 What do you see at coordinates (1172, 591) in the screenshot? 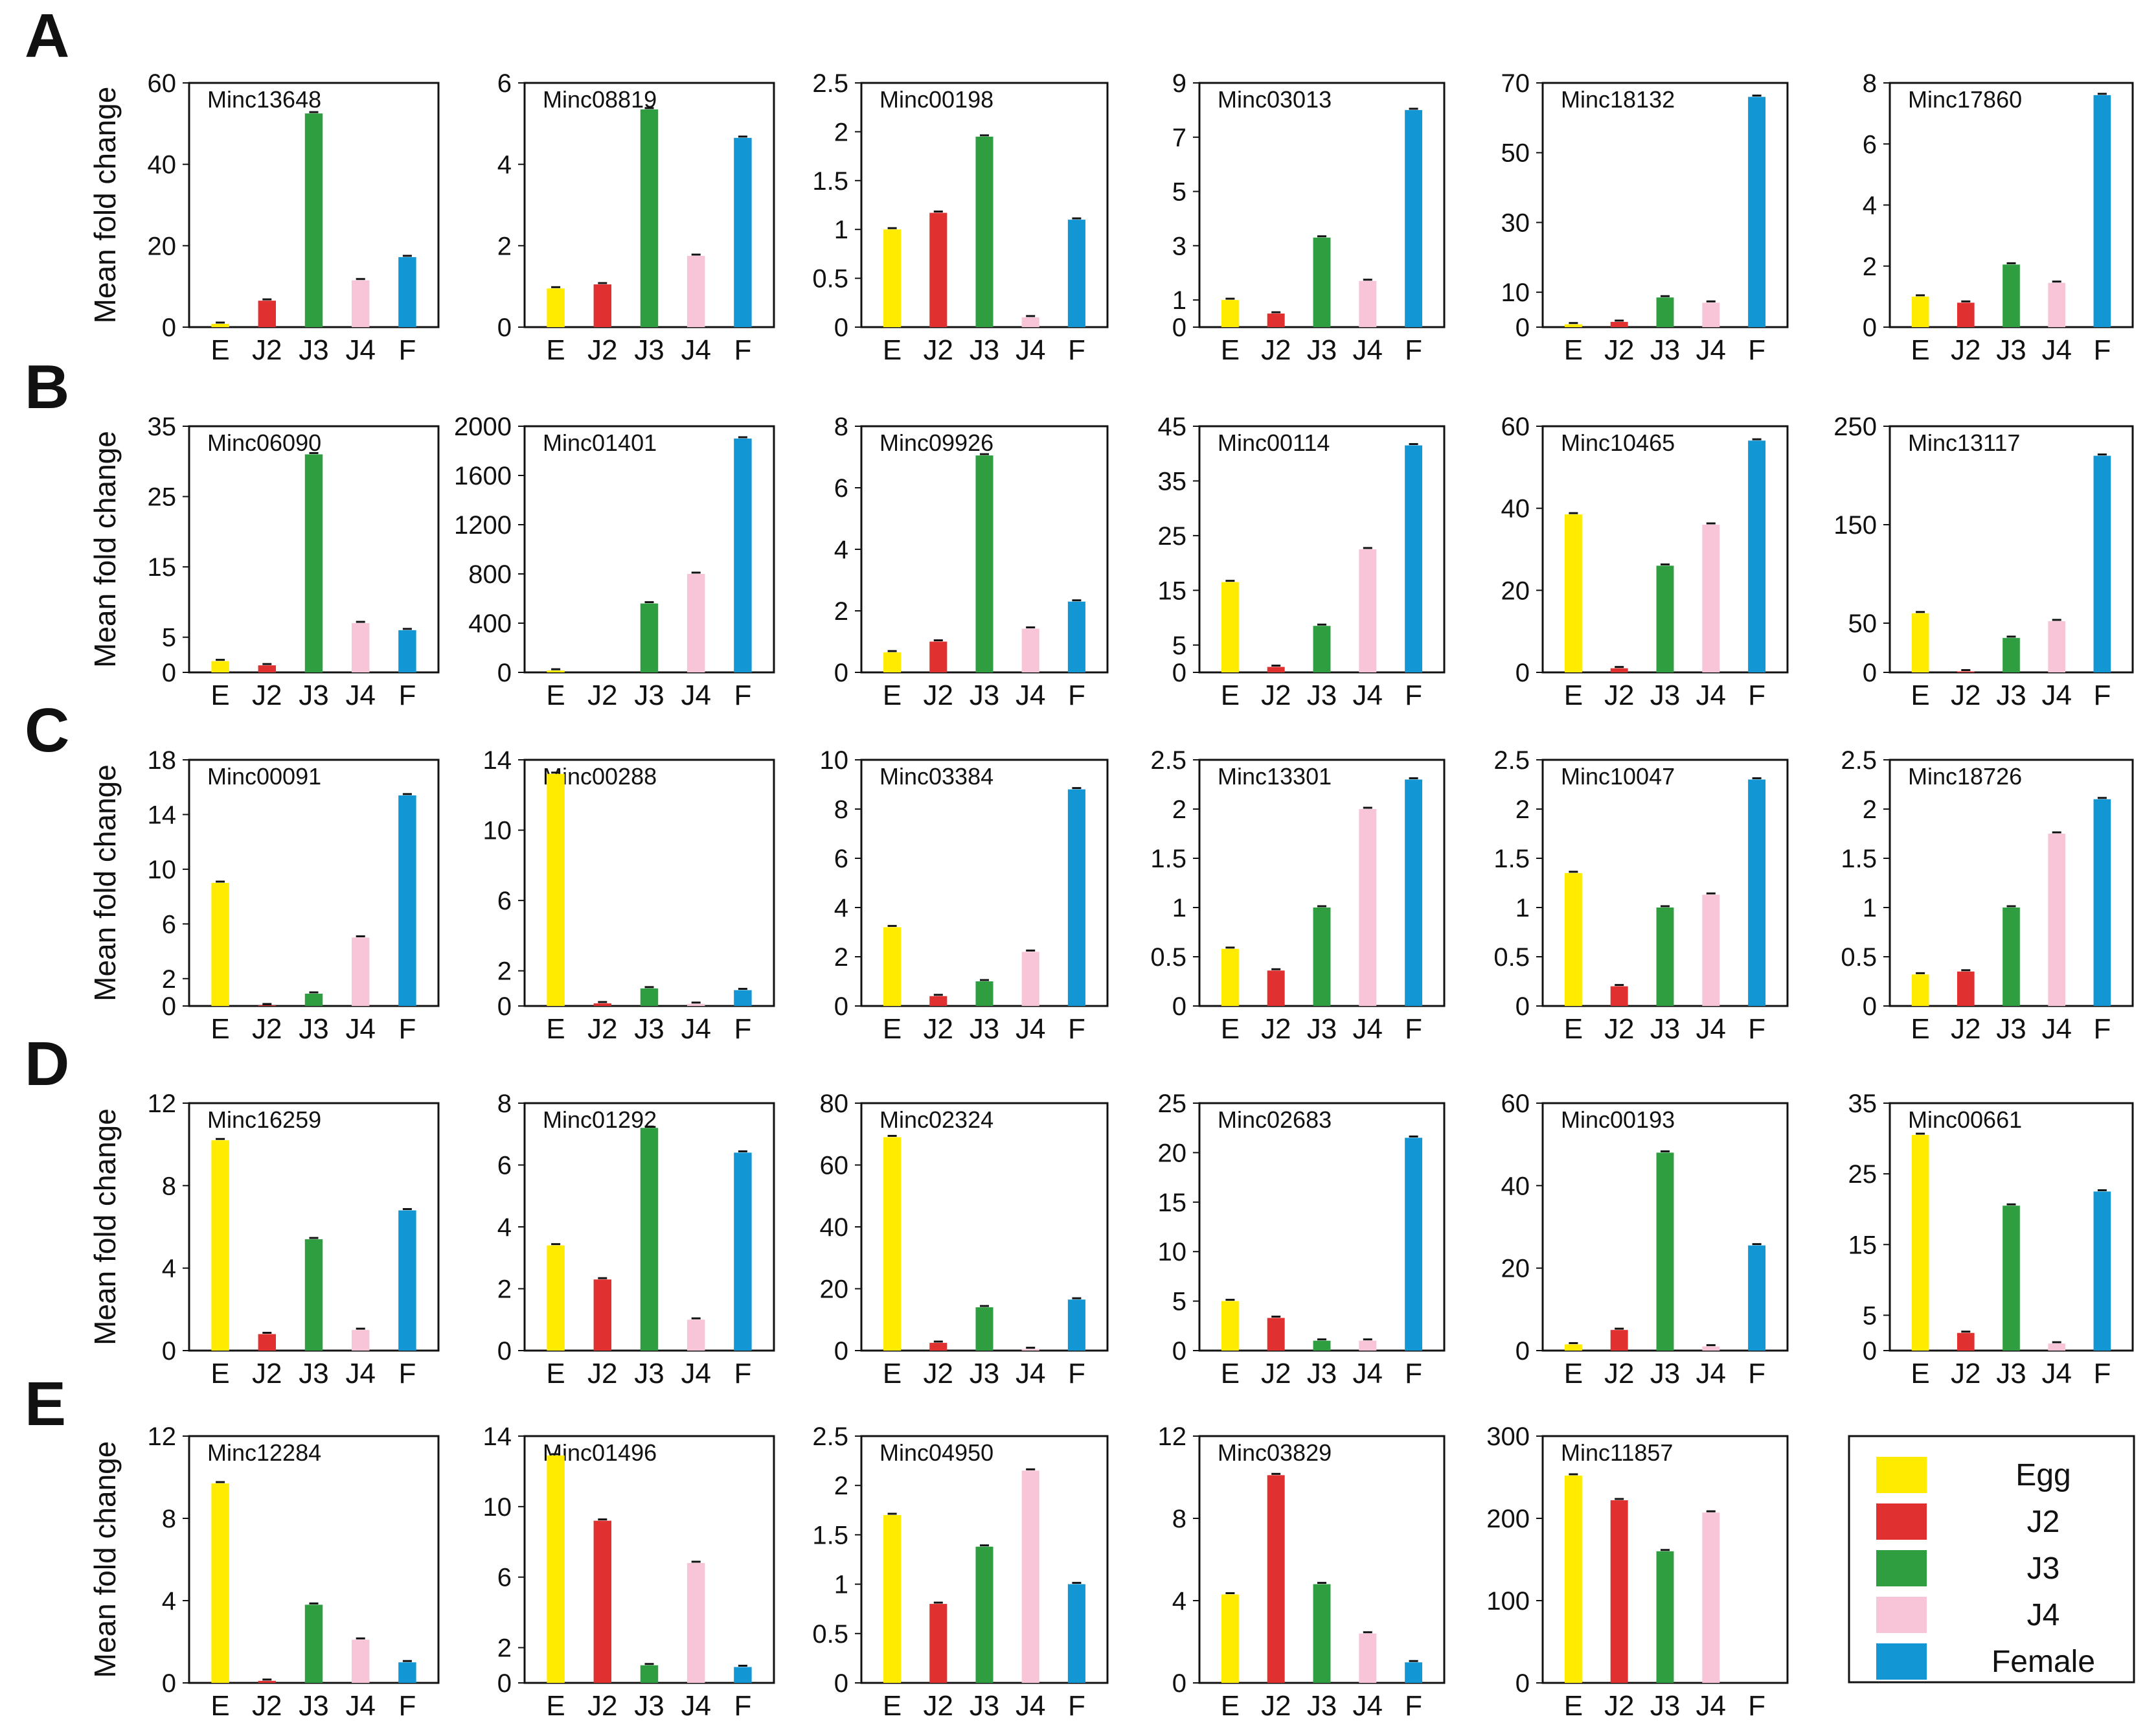
I see `y-tick-label: 15` at bounding box center [1172, 591].